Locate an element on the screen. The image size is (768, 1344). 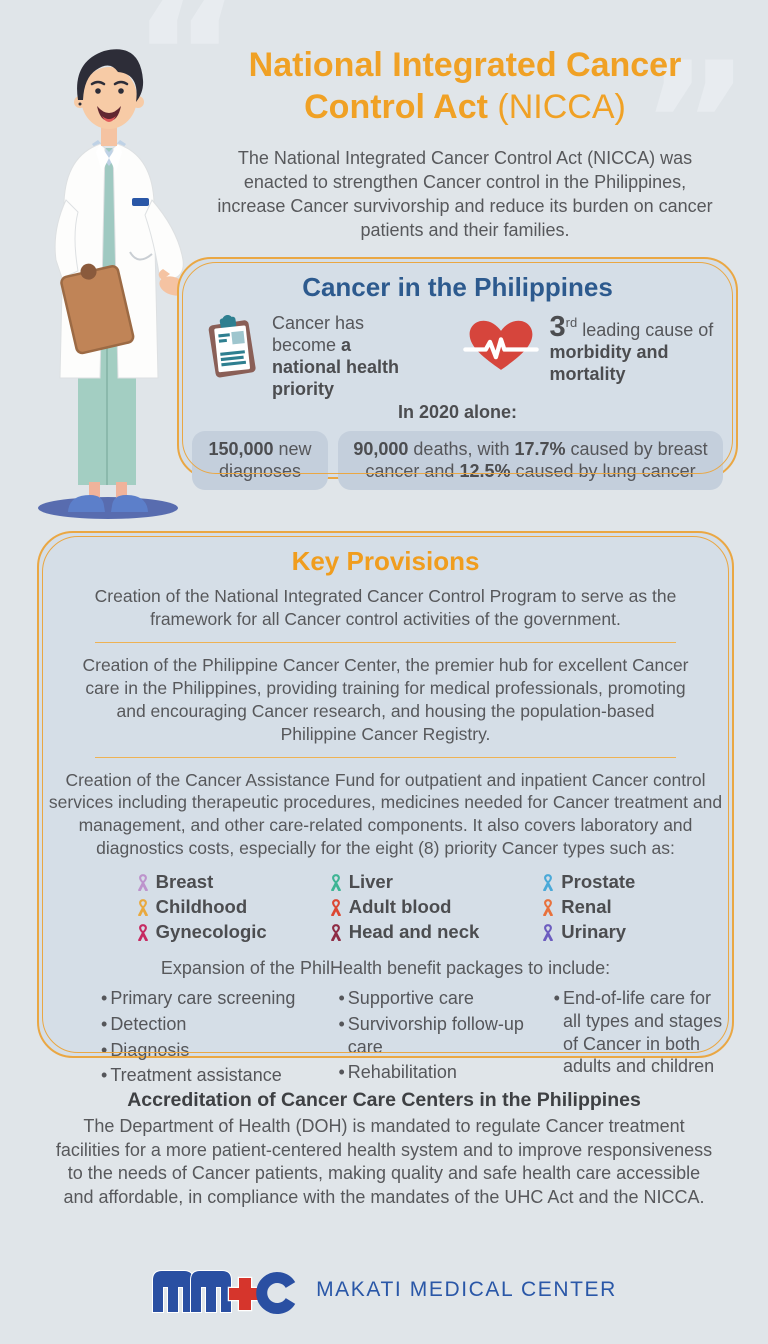
cancer-type-label: Prostate is located at coordinates (598, 882).